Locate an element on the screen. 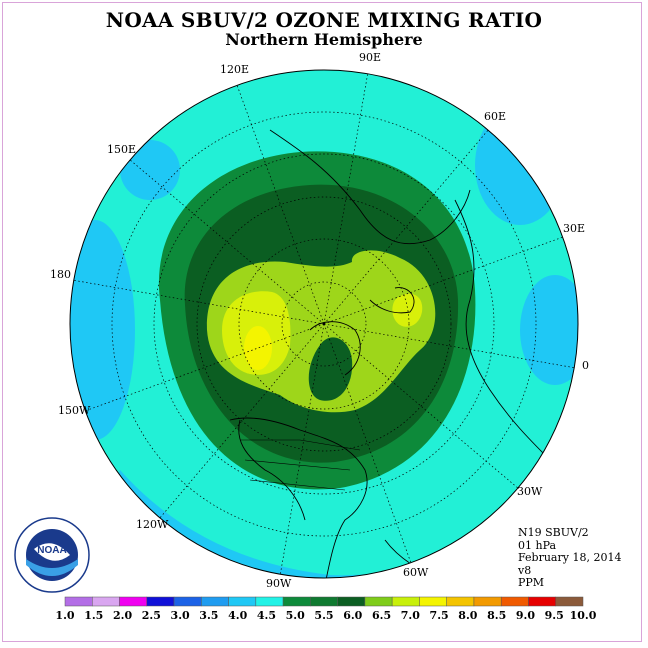  coast-west-america is located at coordinates (272, 470).